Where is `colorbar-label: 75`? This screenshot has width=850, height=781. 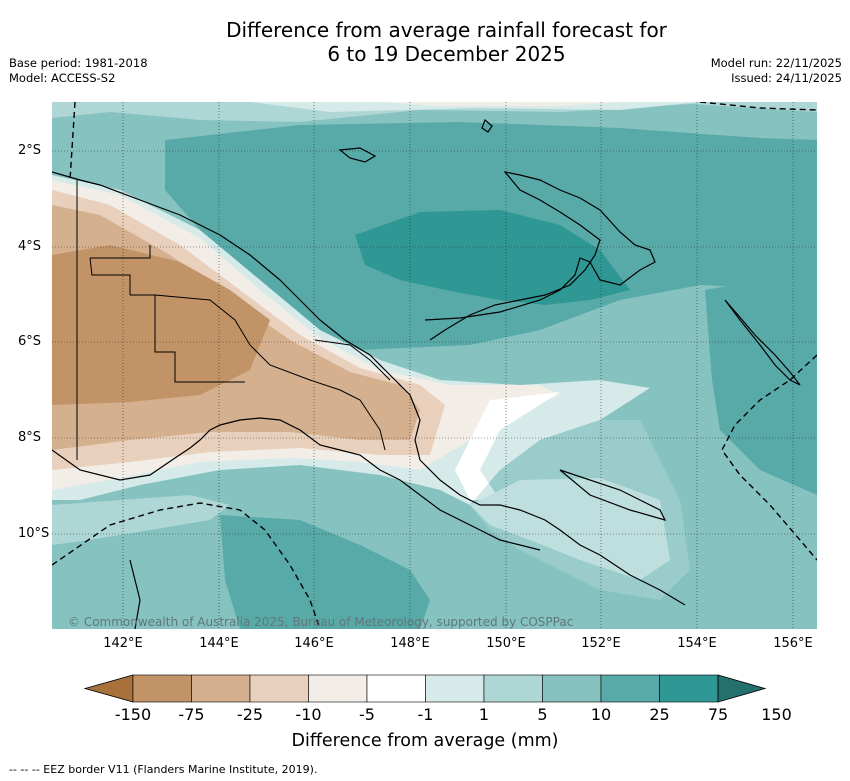
colorbar-label: 75 is located at coordinates (718, 714).